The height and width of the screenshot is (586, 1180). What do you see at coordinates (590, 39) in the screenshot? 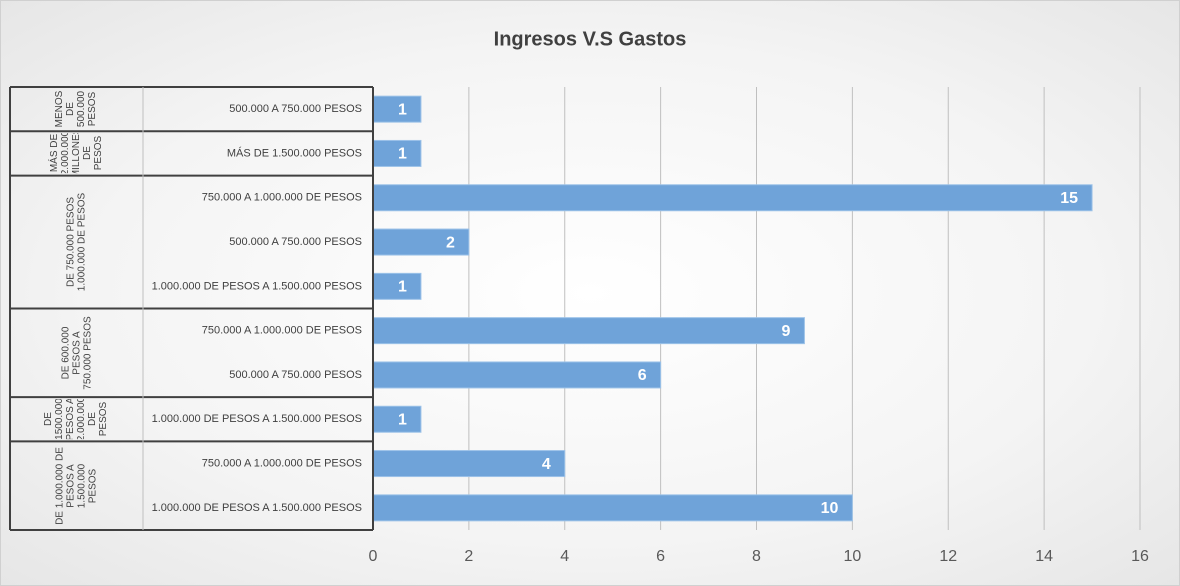
I see `chart-title: Ingresos V.S Gastos` at bounding box center [590, 39].